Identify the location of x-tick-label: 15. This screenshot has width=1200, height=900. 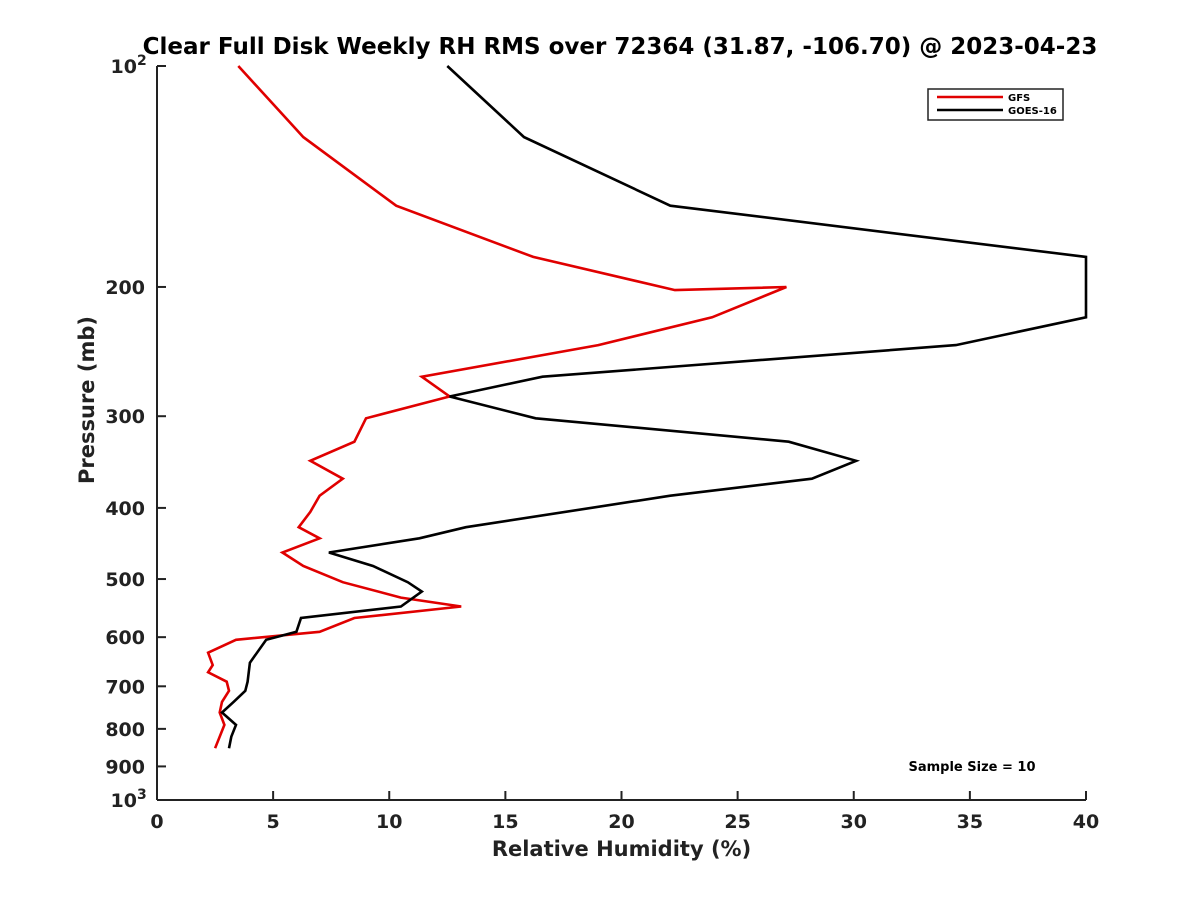
(505, 822).